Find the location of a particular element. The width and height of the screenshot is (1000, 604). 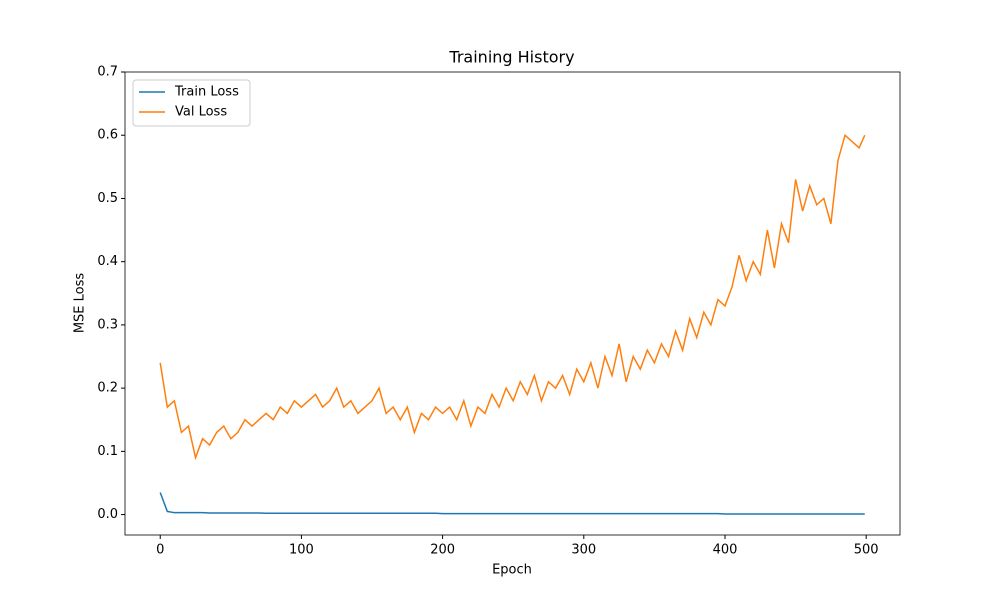

y-tick-label: 0.3 is located at coordinates (107, 324).